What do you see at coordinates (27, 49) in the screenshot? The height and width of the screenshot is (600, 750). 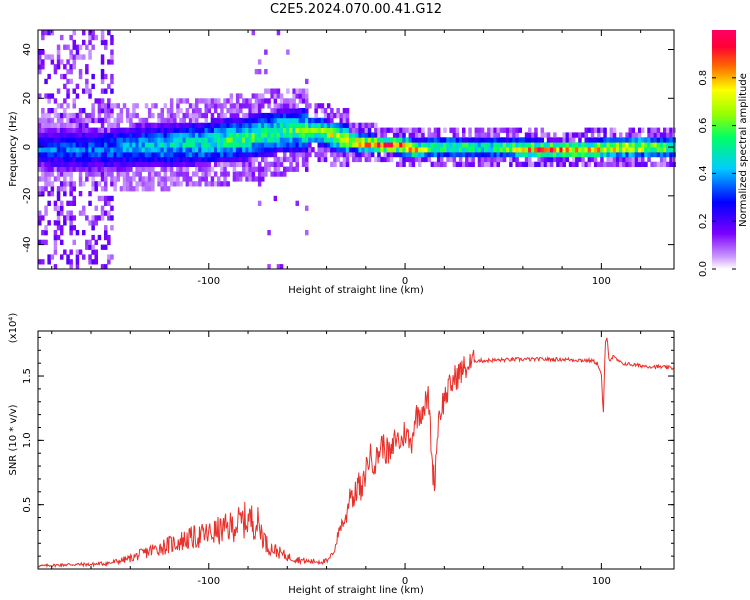 I see `y-tick-label: 40` at bounding box center [27, 49].